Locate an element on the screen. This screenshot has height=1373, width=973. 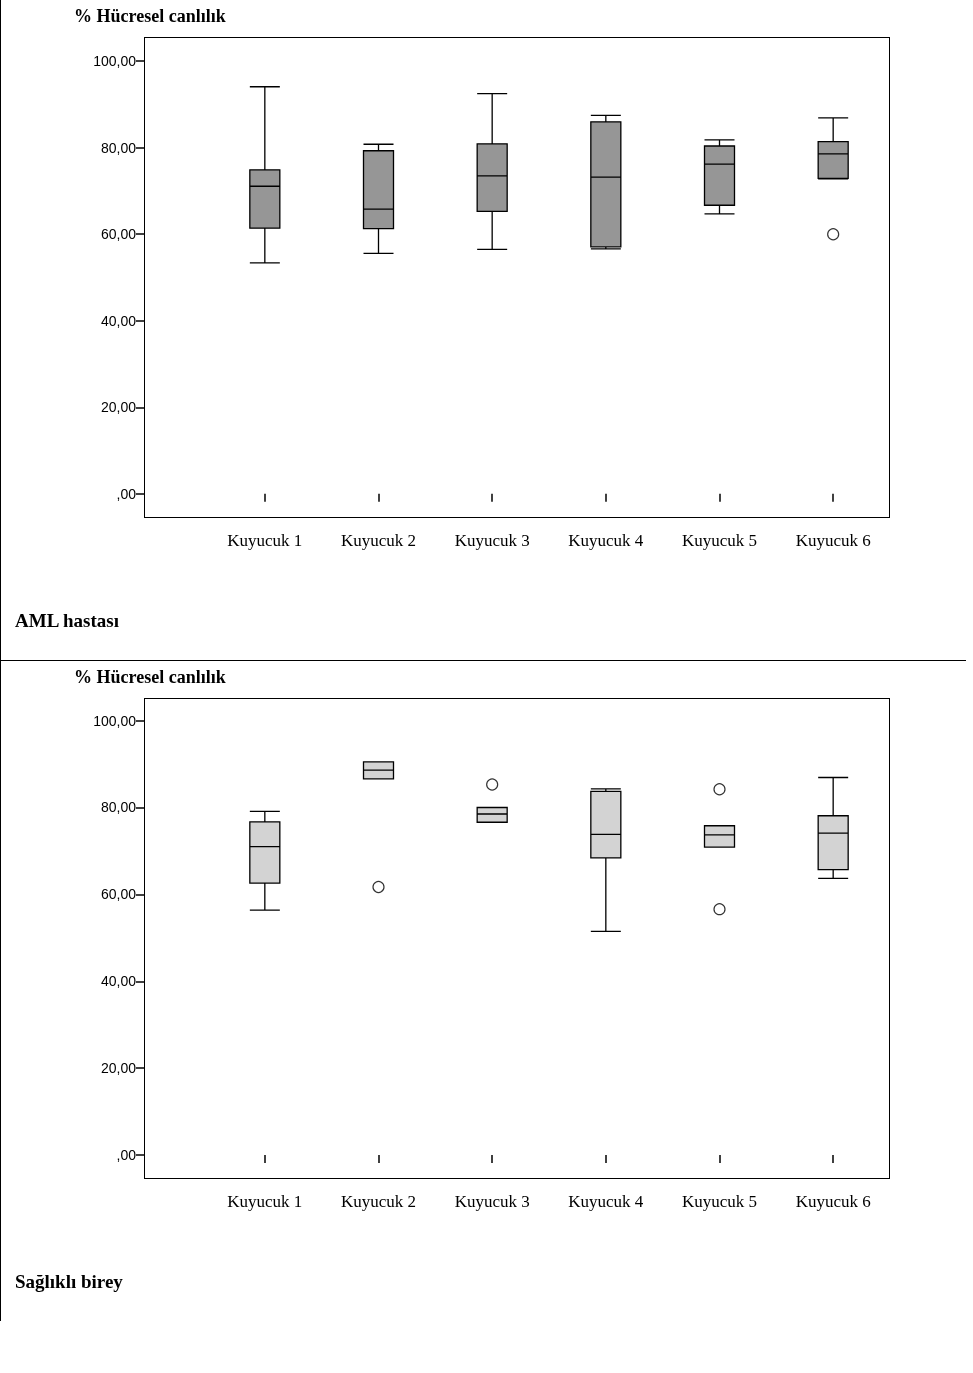
text: AML hastası is located at coordinates (67, 621).